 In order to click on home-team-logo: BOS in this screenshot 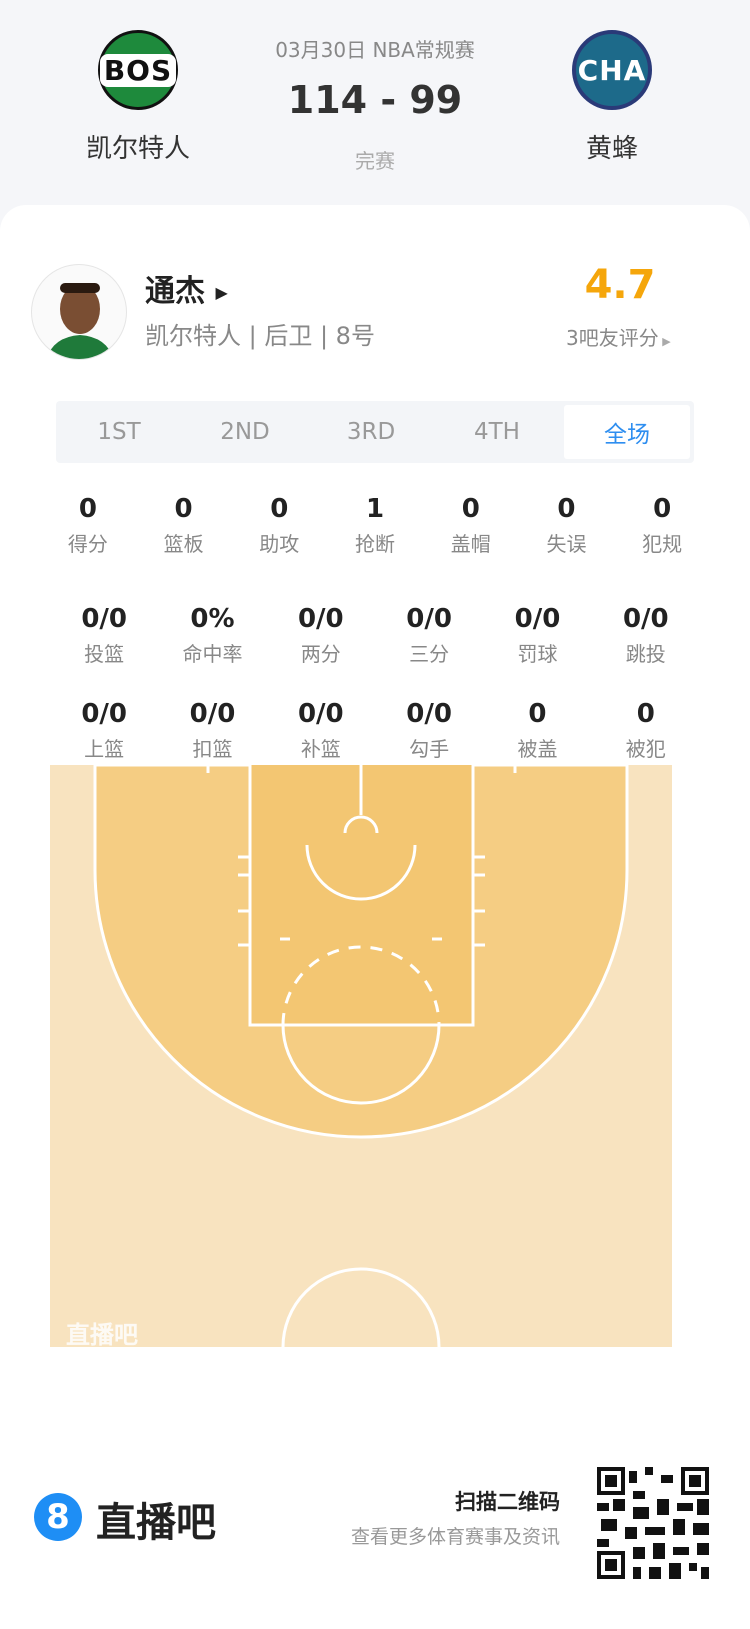, I will do `click(138, 70)`.